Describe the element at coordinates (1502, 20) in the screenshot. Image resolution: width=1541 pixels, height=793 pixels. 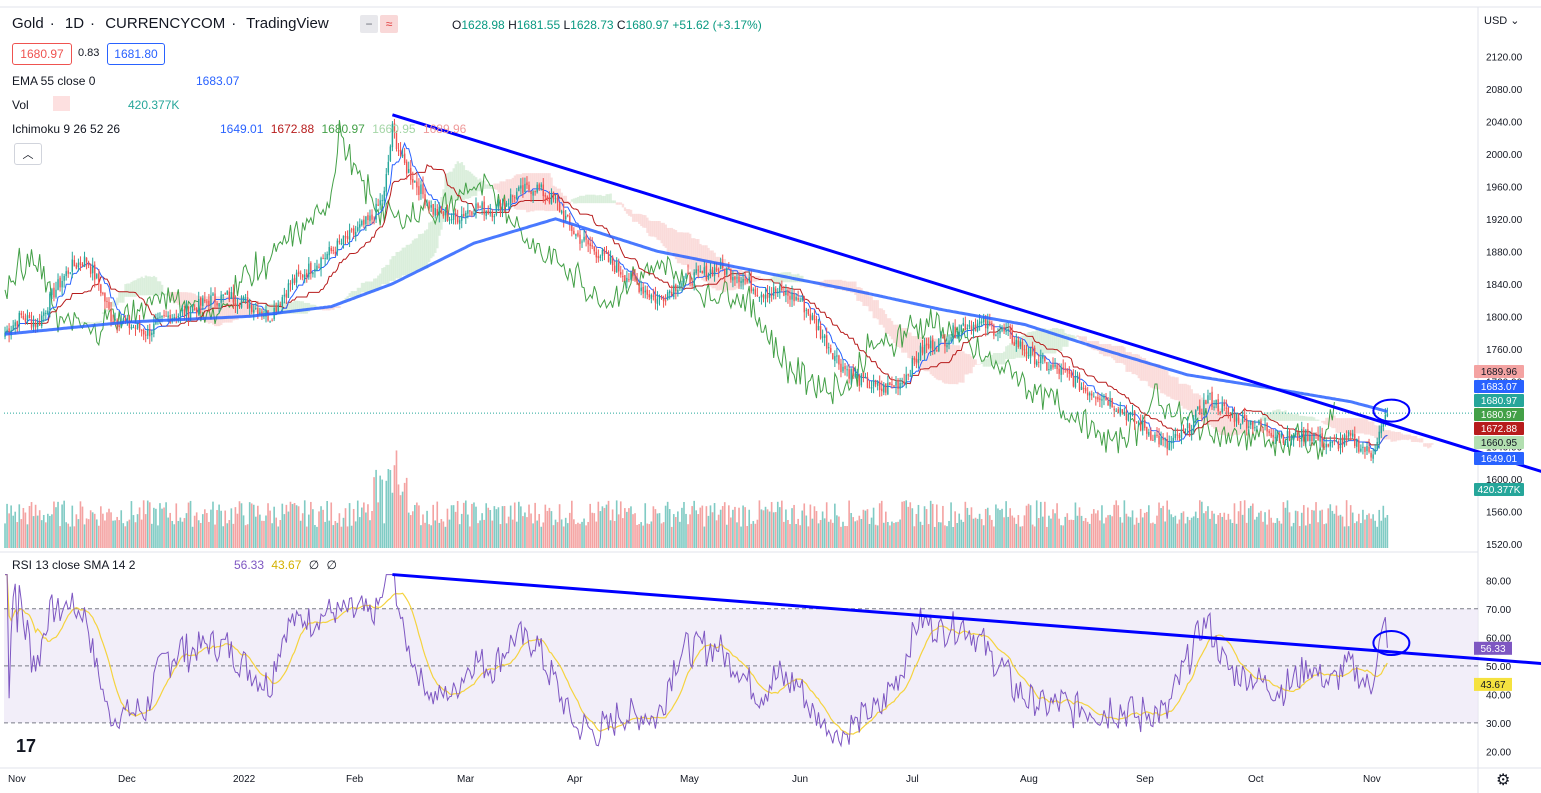
I see `currency-selector: USD ⌄` at that location.